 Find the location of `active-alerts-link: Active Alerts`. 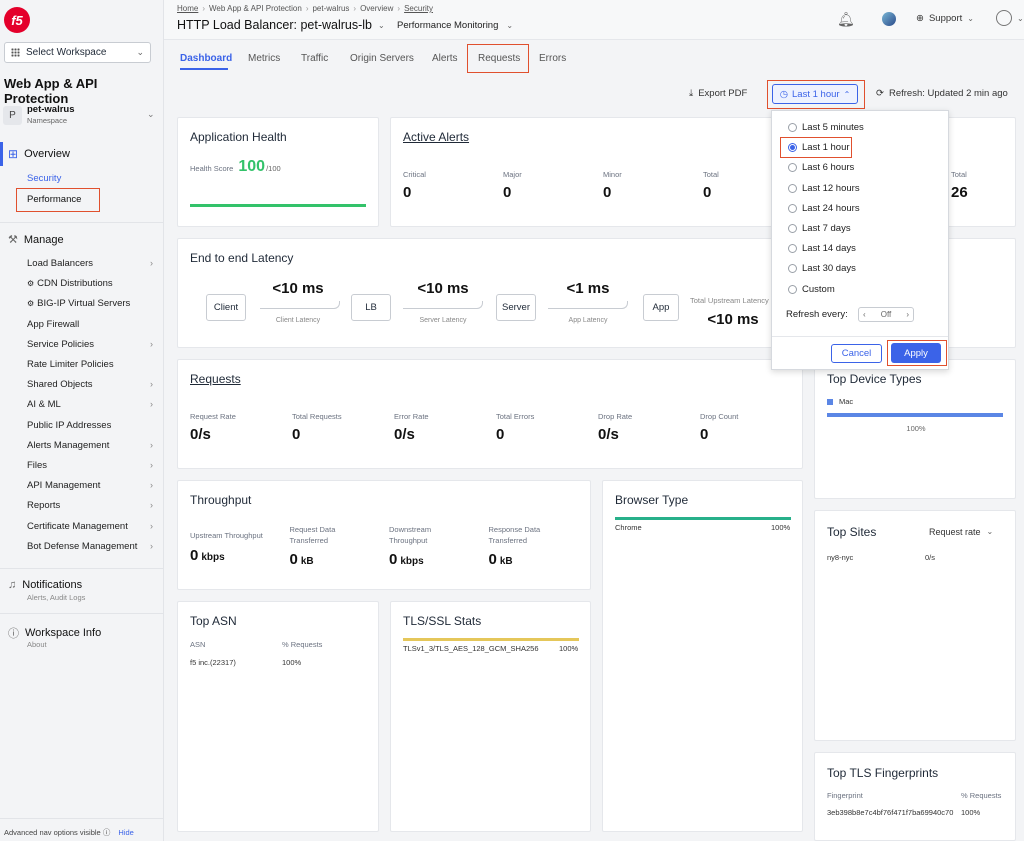

active-alerts-link: Active Alerts is located at coordinates (436, 137).